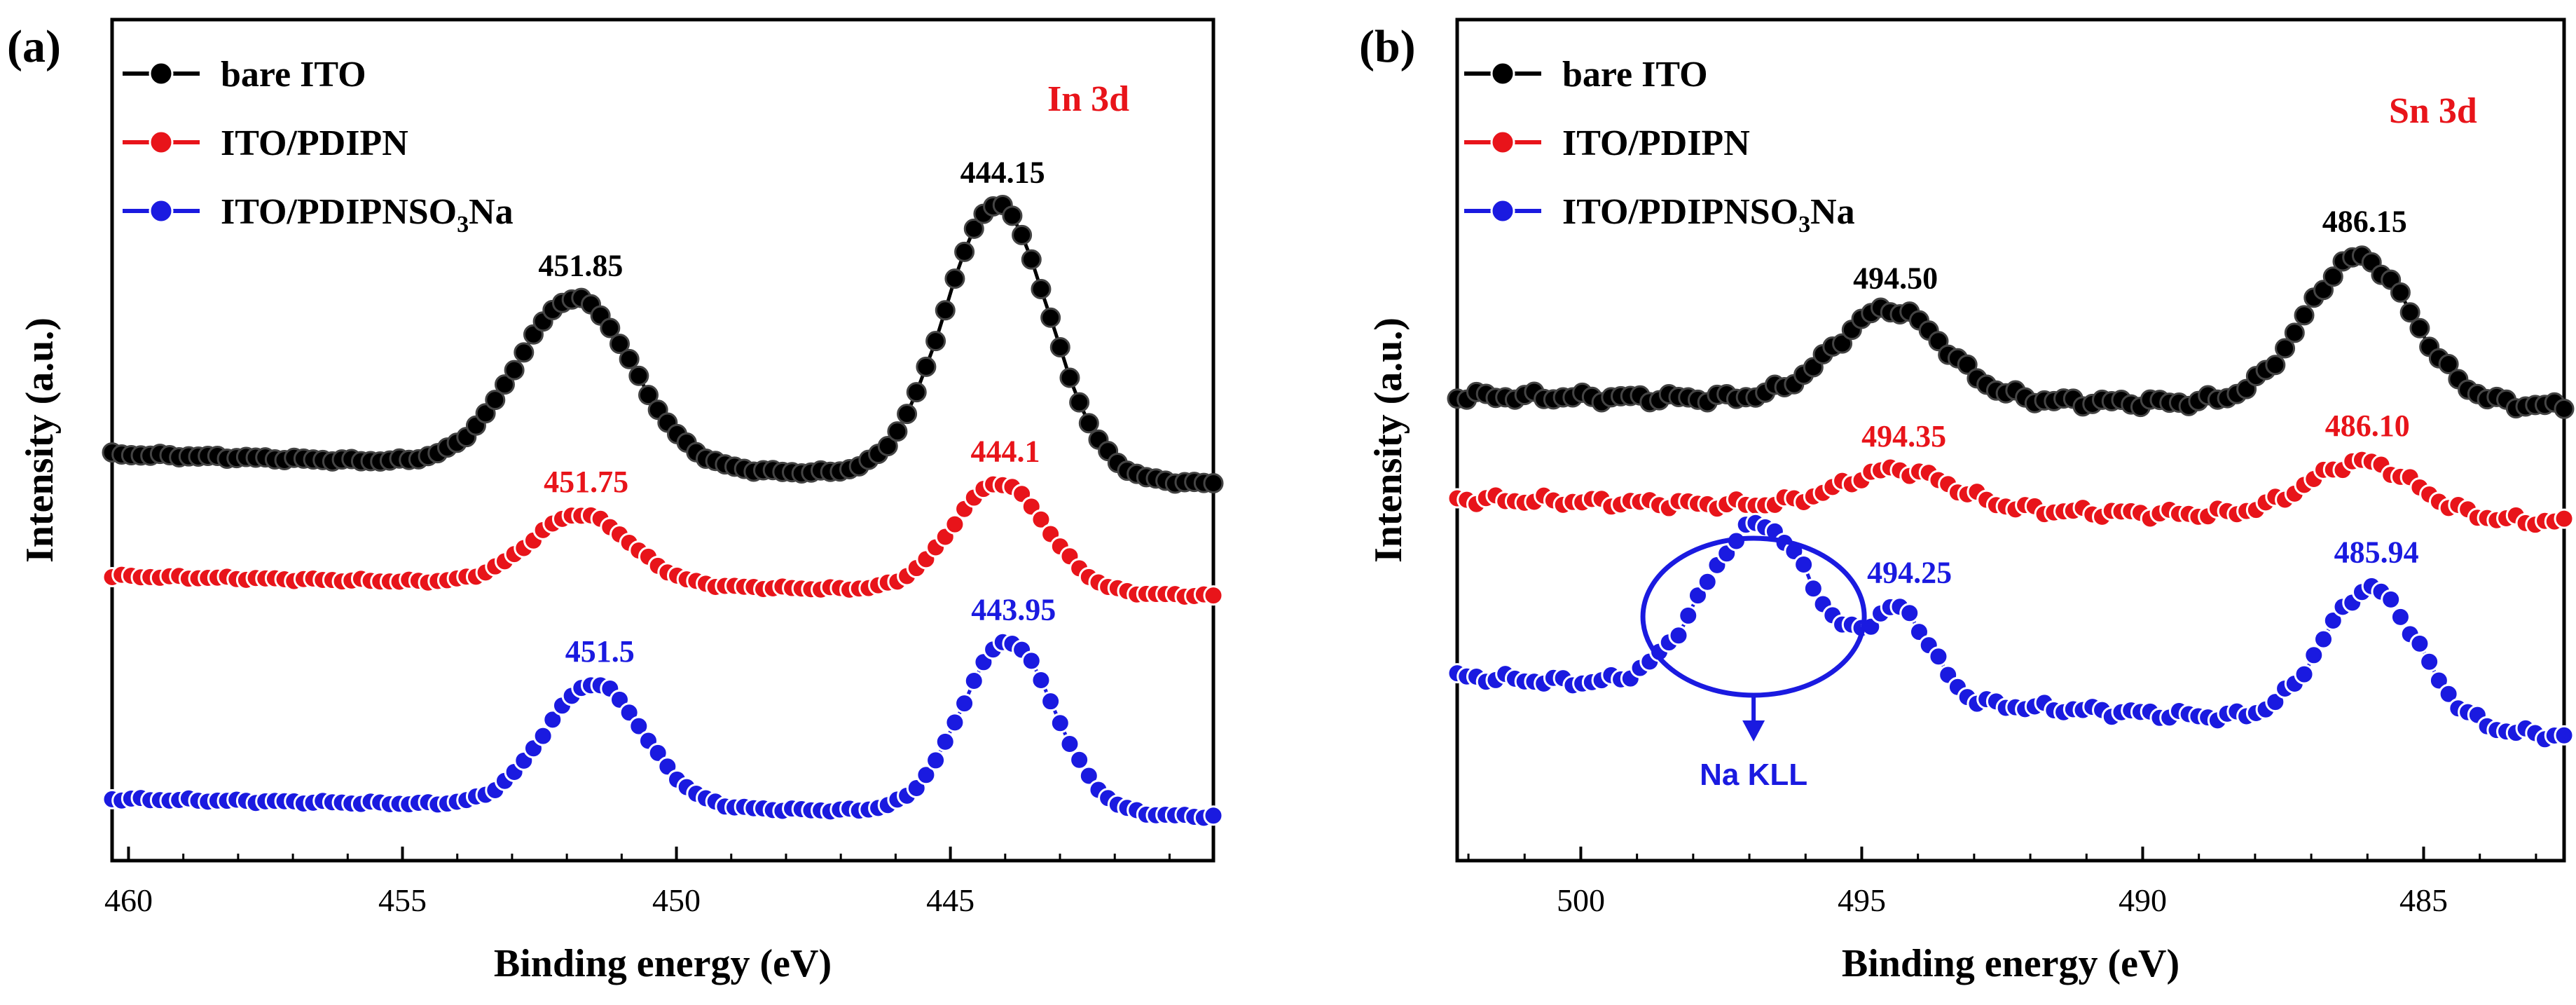 This screenshot has height=1005, width=2576. Describe the element at coordinates (293, 75) in the screenshot. I see `legend-label: bare ITO` at that location.